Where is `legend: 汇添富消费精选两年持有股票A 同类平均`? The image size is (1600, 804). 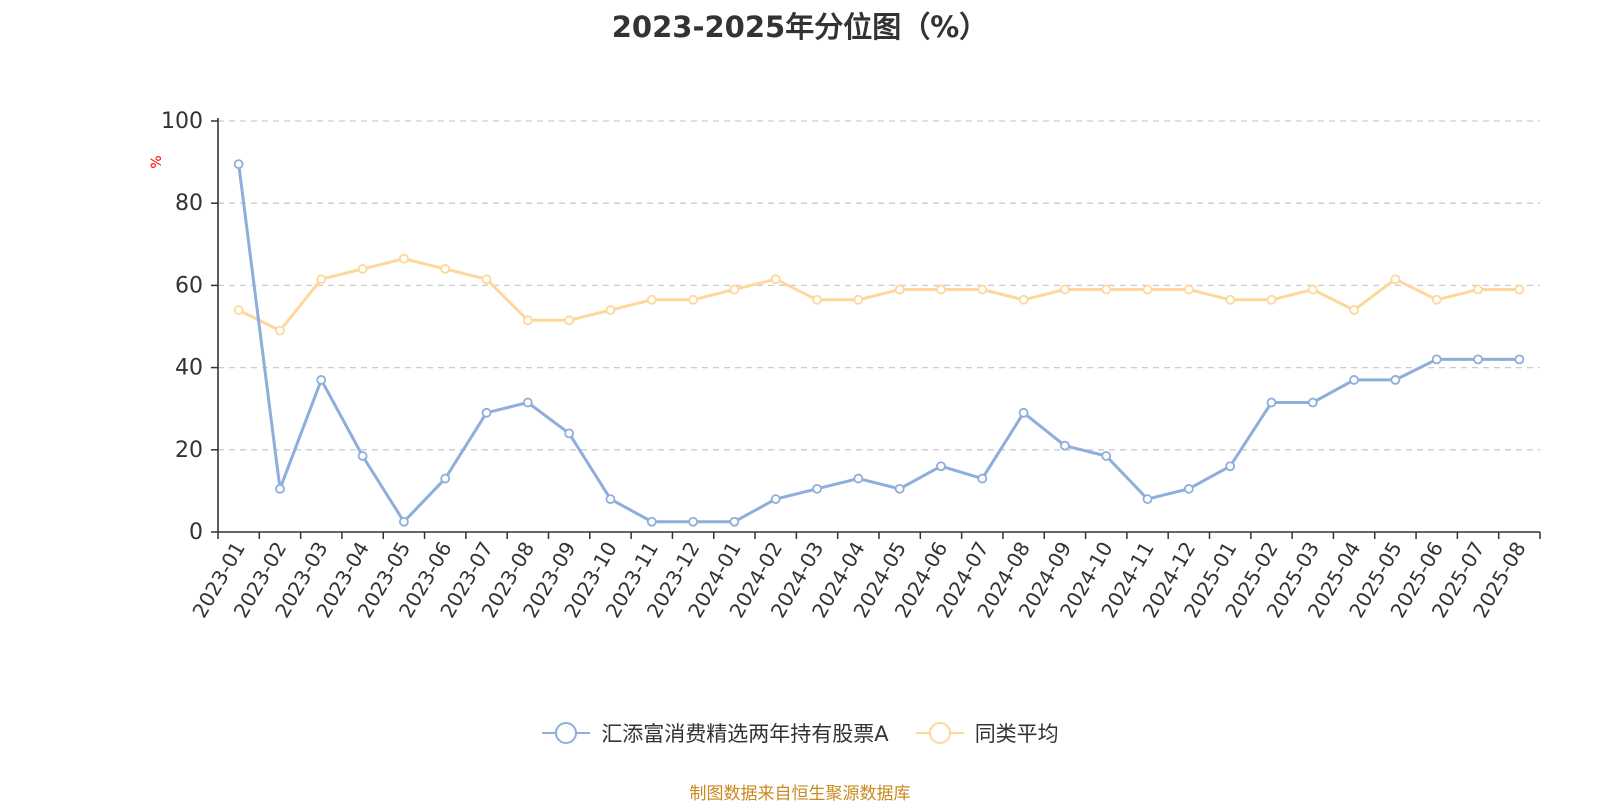
legend: 汇添富消费精选两年持有股票A 同类平均 is located at coordinates (800, 733).